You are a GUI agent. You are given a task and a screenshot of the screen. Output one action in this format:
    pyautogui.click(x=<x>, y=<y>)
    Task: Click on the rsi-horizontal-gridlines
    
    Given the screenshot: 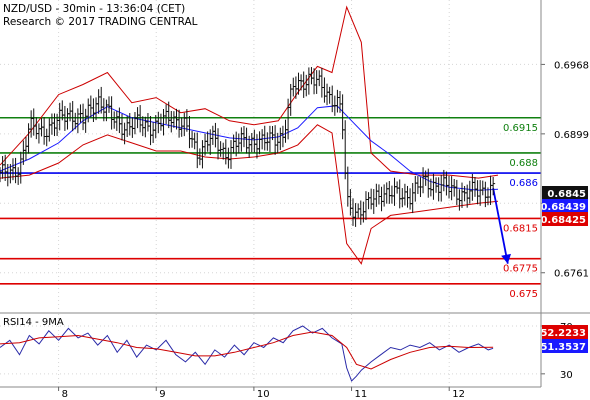 What is the action you would take?
    pyautogui.click(x=270, y=350)
    